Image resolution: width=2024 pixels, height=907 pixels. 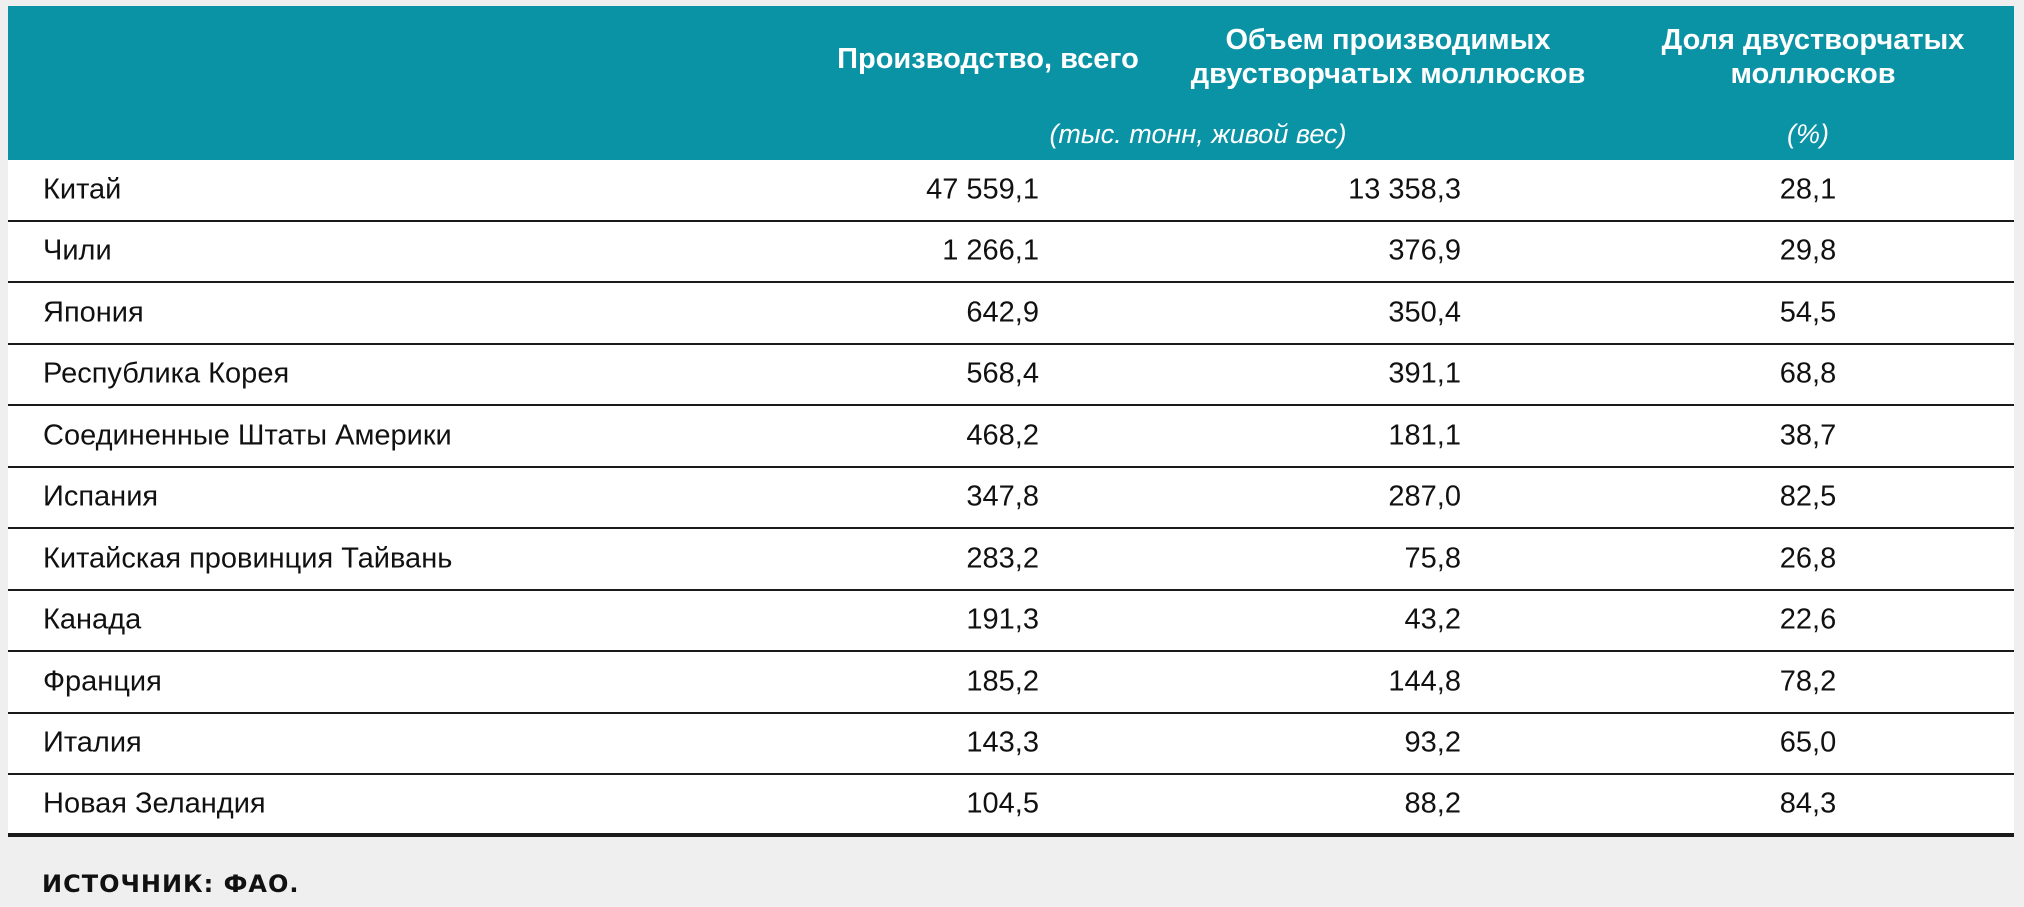 I want to click on country-cell: Испания, so click(x=101, y=496).